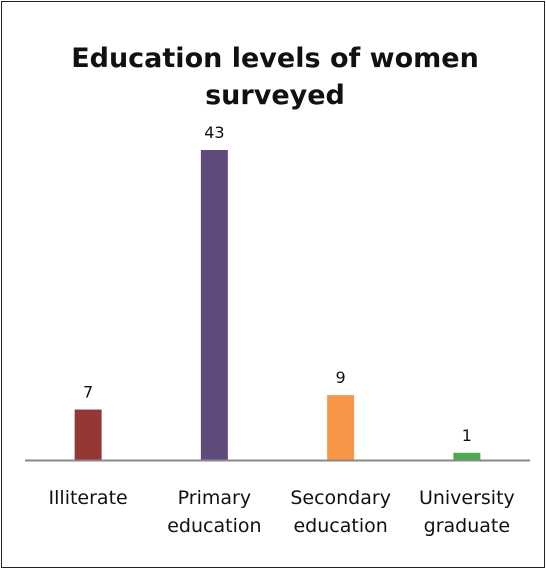  Describe the element at coordinates (214, 526) in the screenshot. I see `category-label-2-line-2: education` at that location.